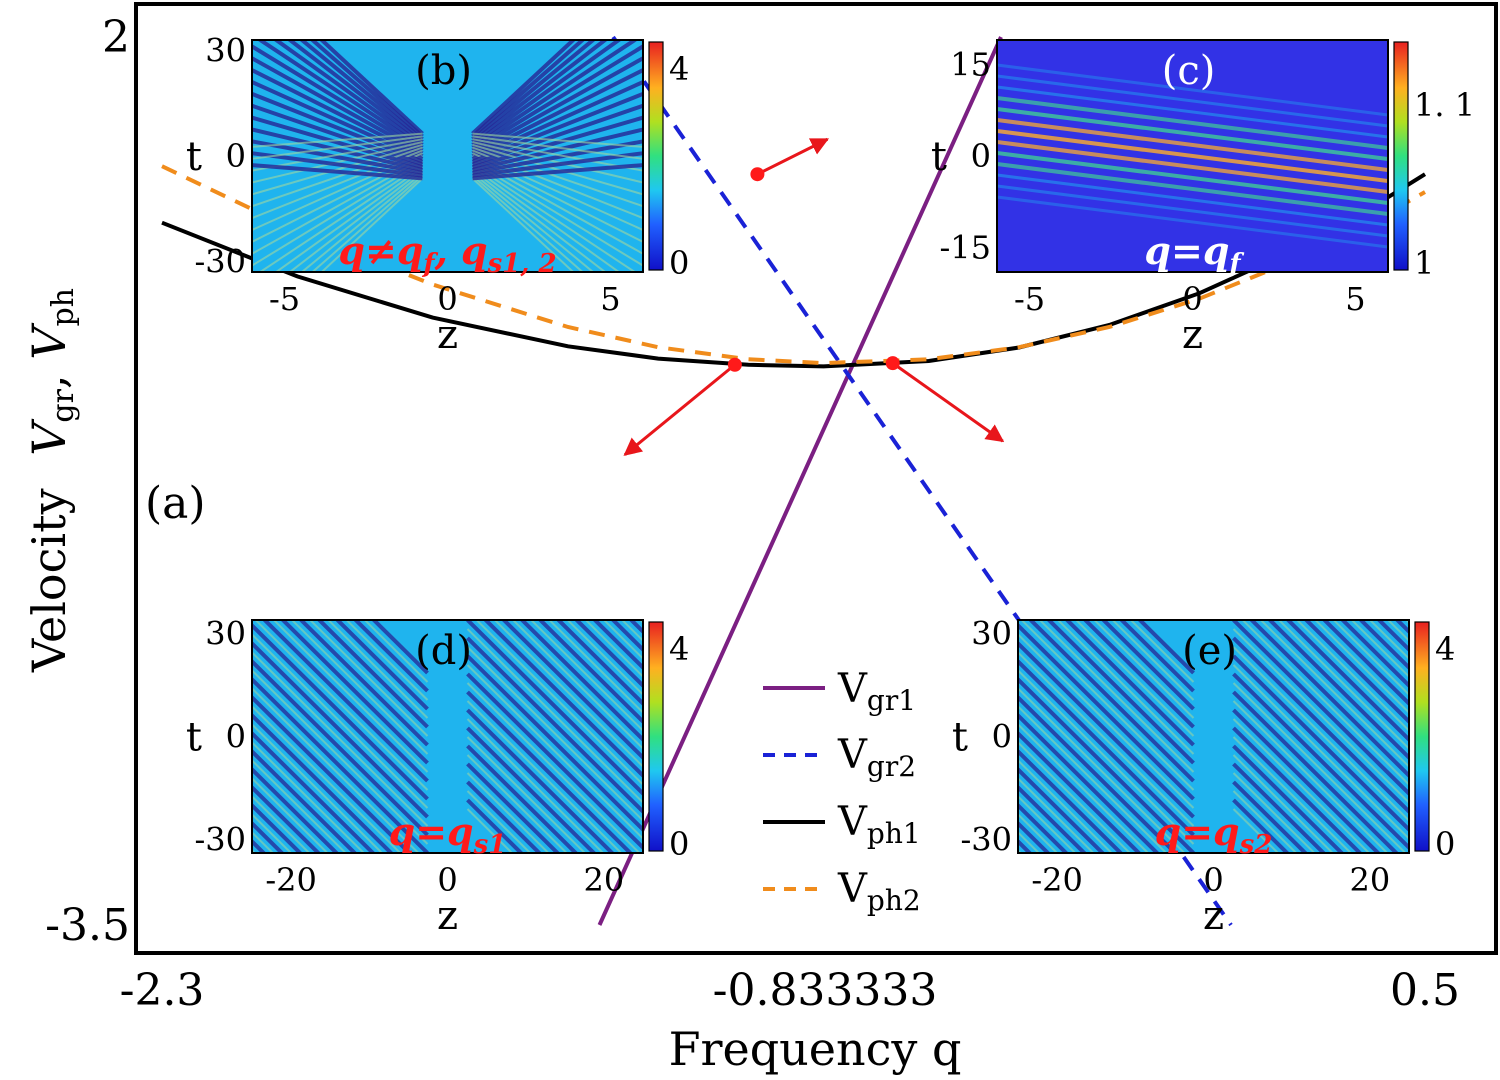  I want to click on inset-d-ylabel: t, so click(194, 738).